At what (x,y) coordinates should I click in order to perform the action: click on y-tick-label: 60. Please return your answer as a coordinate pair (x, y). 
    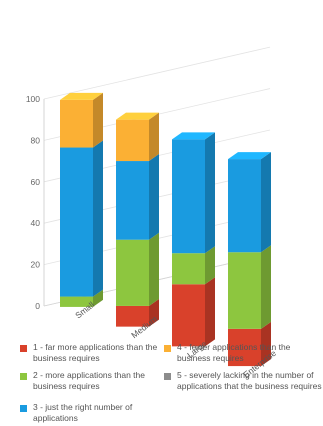
    Looking at the image, I should click on (36, 182).